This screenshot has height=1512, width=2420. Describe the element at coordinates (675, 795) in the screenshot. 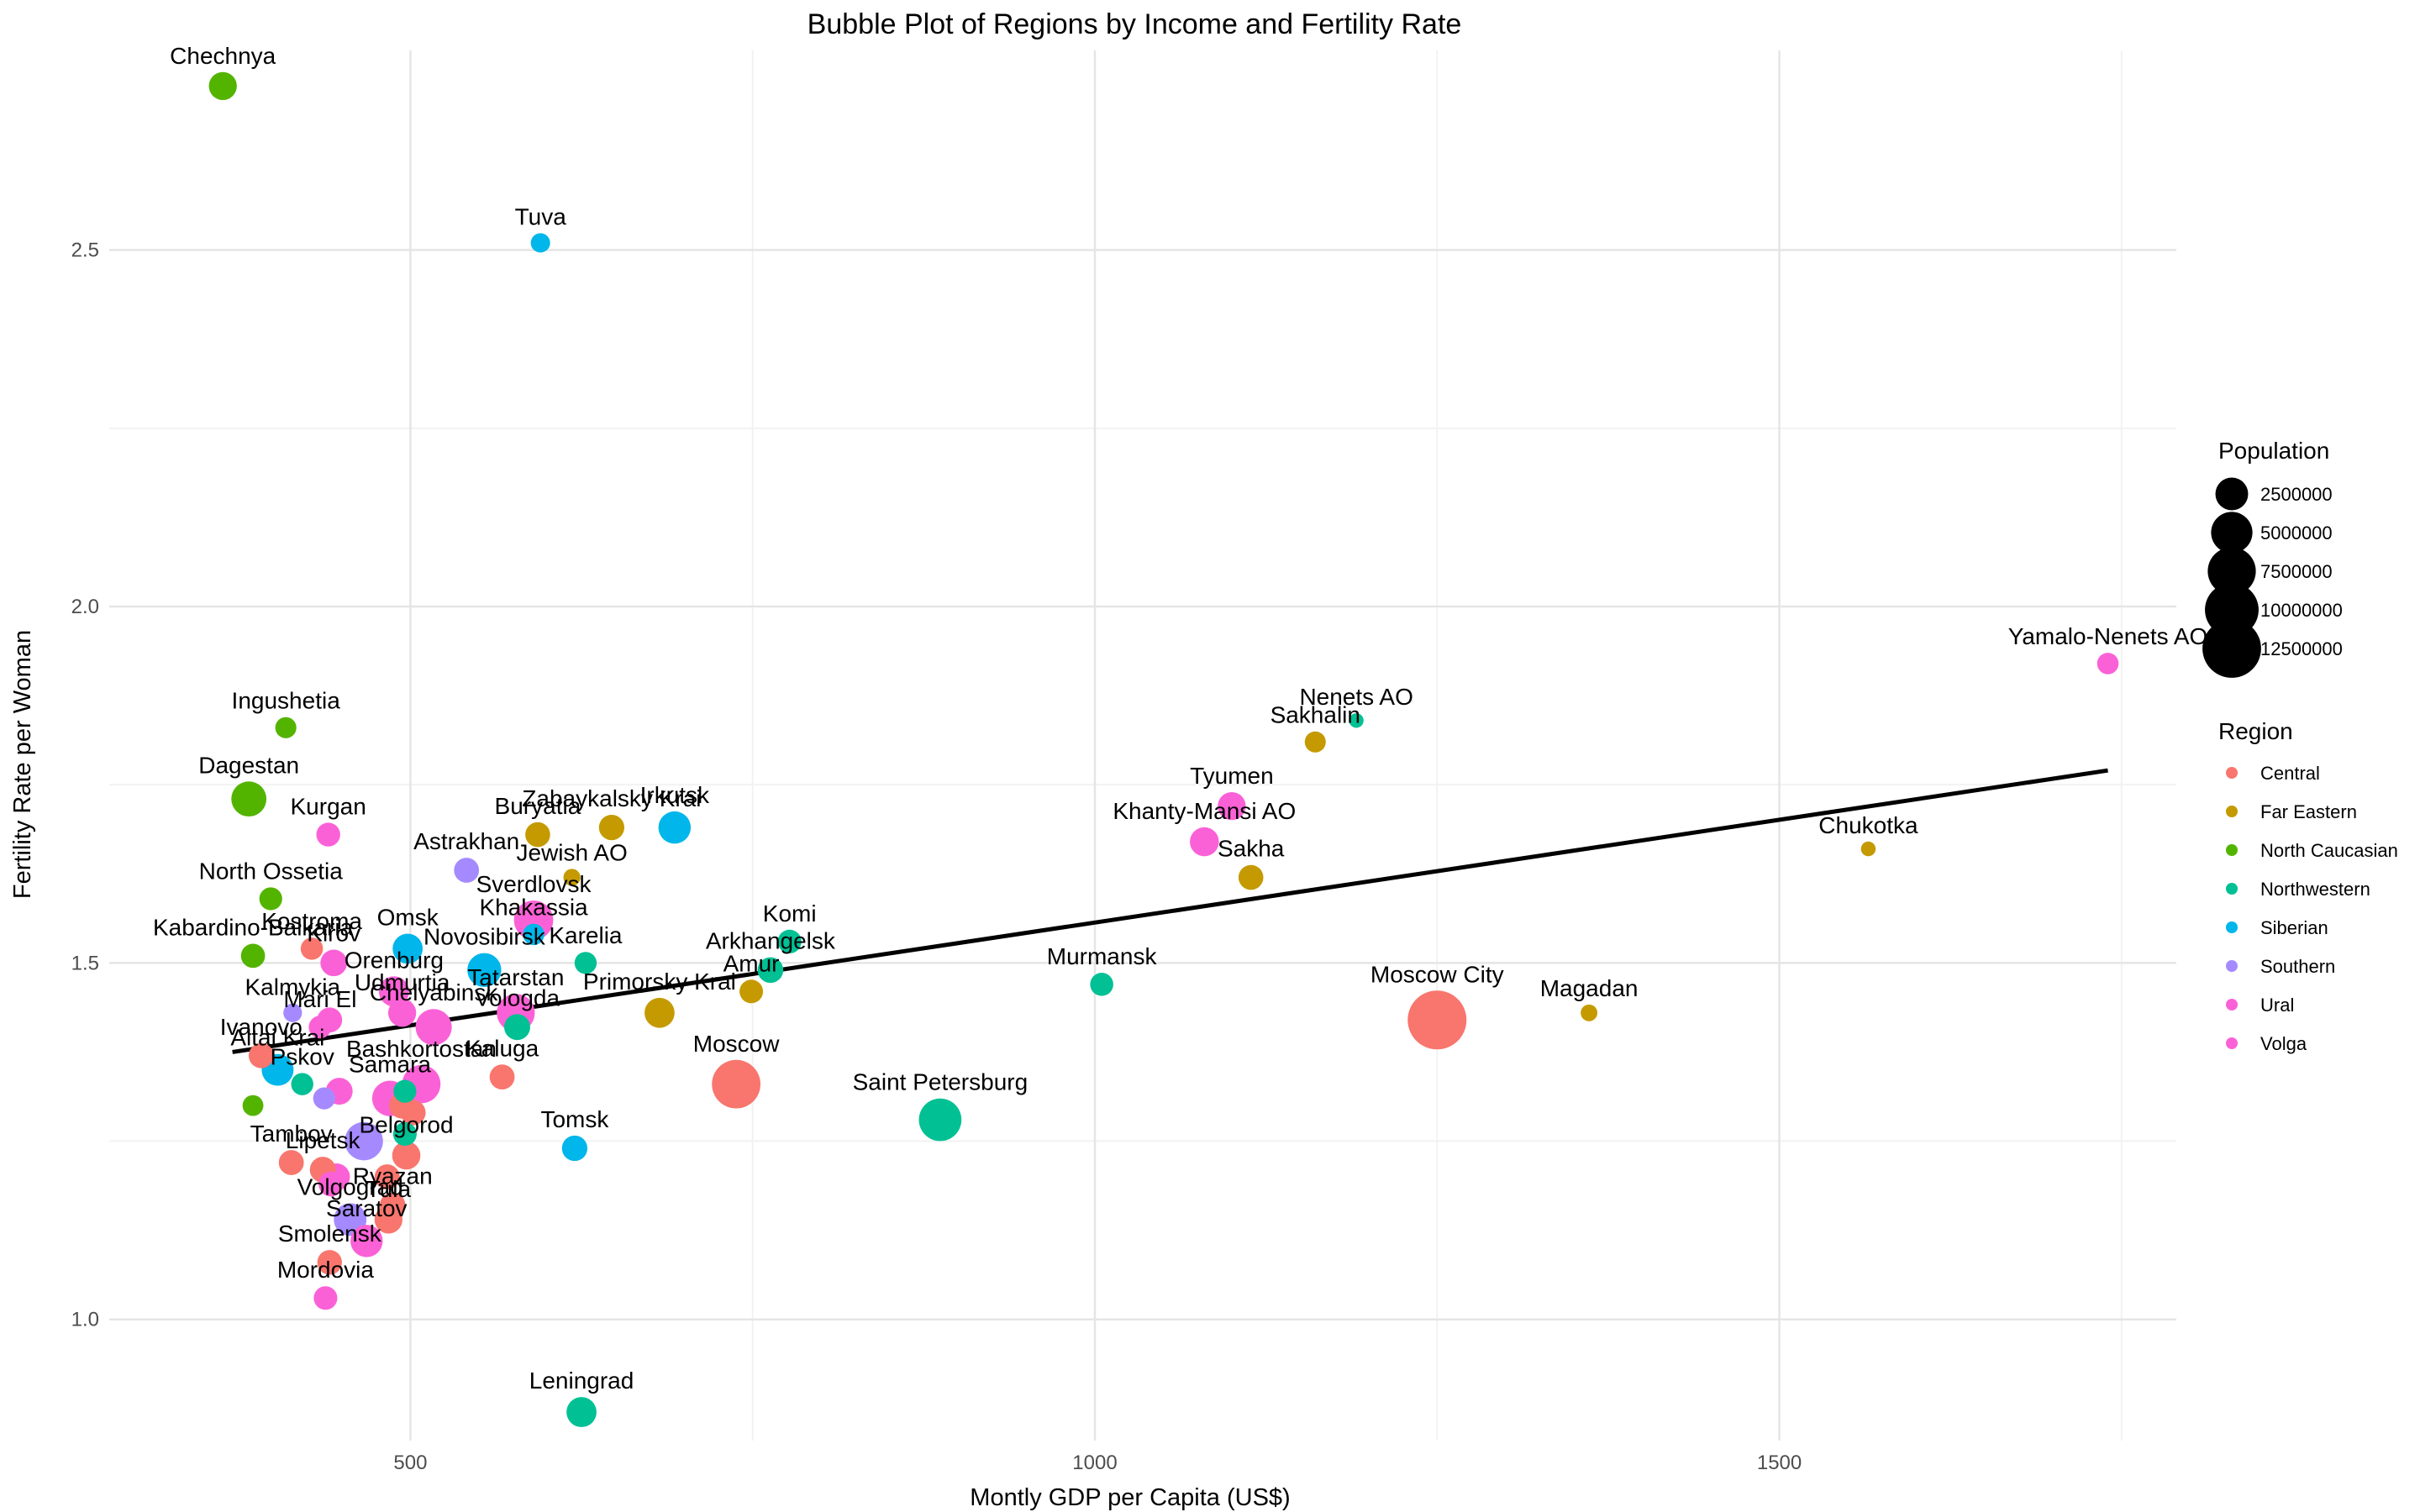

I see `point-label: Irkutsk` at that location.